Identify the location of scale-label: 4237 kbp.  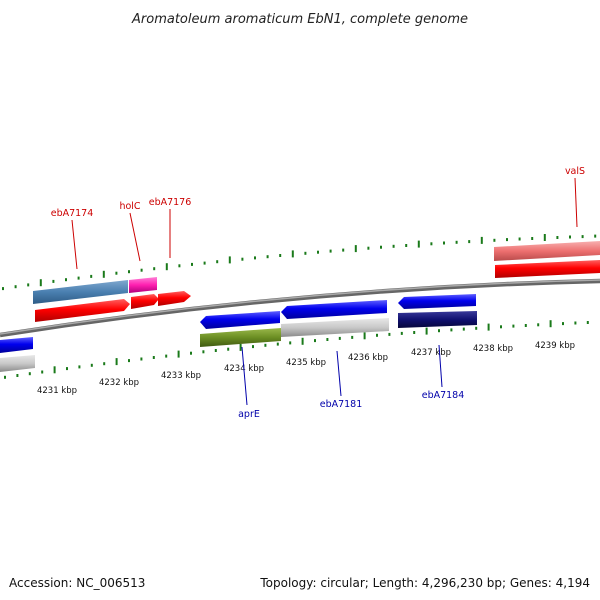
(431, 353).